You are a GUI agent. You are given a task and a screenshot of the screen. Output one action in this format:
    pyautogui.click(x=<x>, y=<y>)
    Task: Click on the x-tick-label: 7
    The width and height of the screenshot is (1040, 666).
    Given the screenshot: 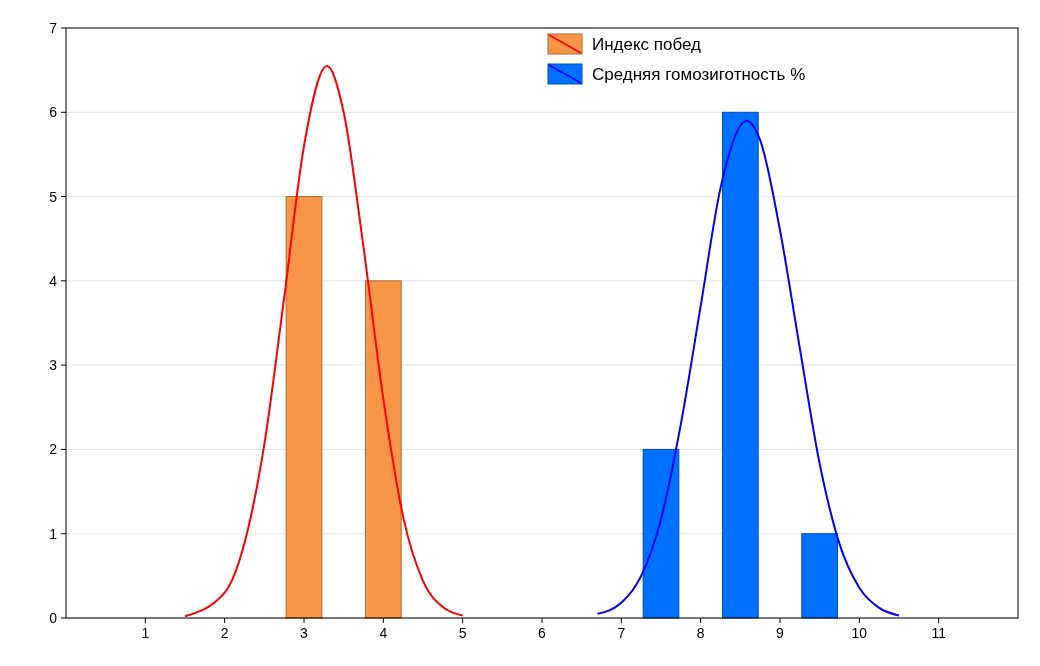 What is the action you would take?
    pyautogui.click(x=621, y=633)
    